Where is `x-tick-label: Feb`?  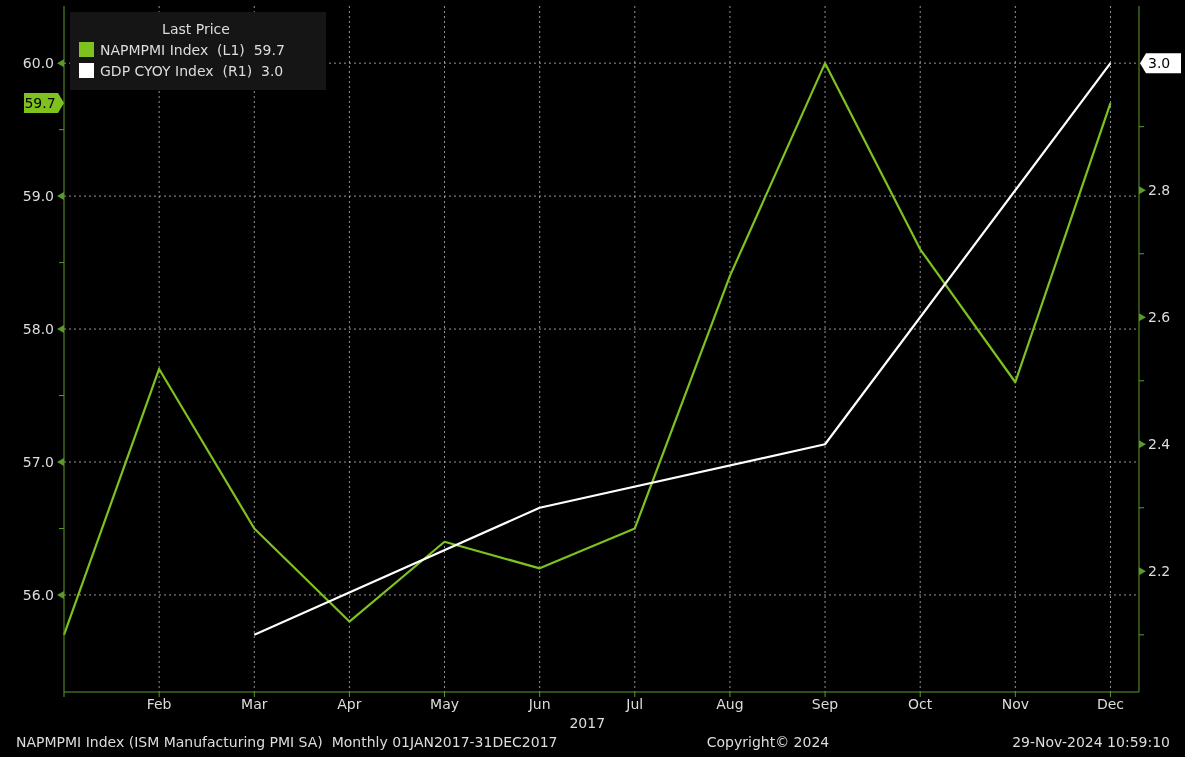 x-tick-label: Feb is located at coordinates (159, 704).